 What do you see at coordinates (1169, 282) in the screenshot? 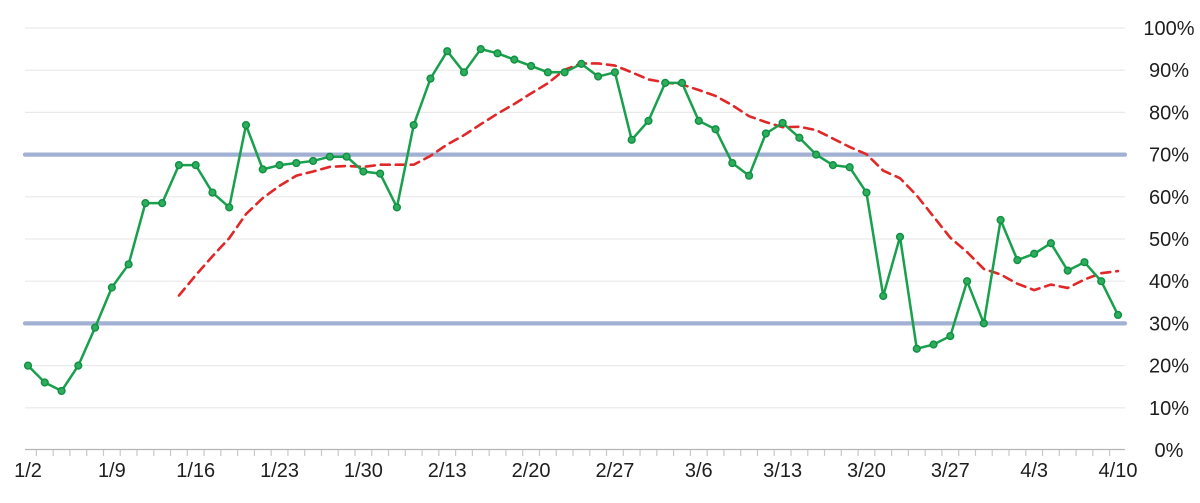
I see `y-axis-label: 40%` at bounding box center [1169, 282].